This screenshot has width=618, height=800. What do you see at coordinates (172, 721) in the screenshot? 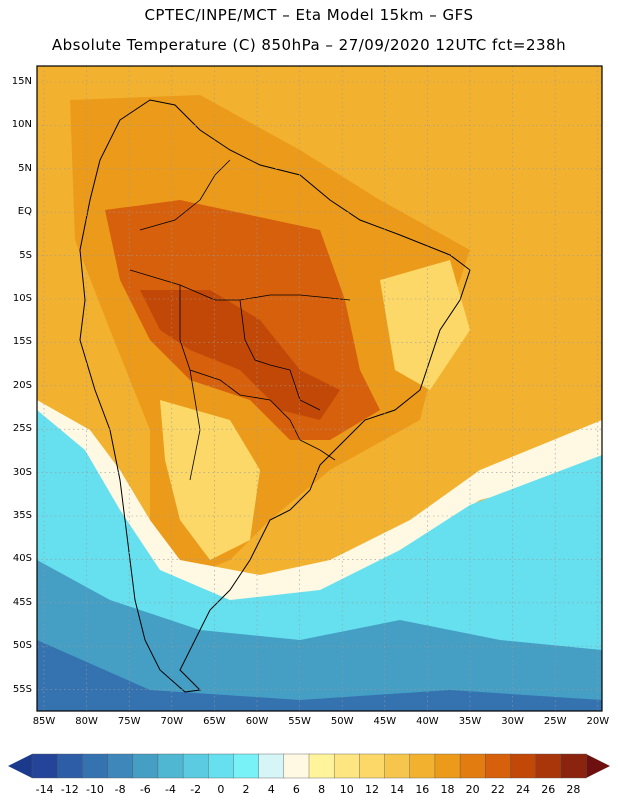
I see `lon-label-70w: 70W` at bounding box center [172, 721].